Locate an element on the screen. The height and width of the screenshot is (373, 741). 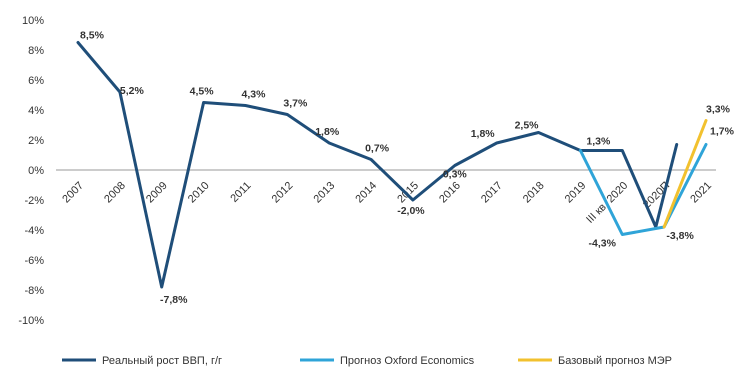
data-label: 3,3% is located at coordinates (718, 110).